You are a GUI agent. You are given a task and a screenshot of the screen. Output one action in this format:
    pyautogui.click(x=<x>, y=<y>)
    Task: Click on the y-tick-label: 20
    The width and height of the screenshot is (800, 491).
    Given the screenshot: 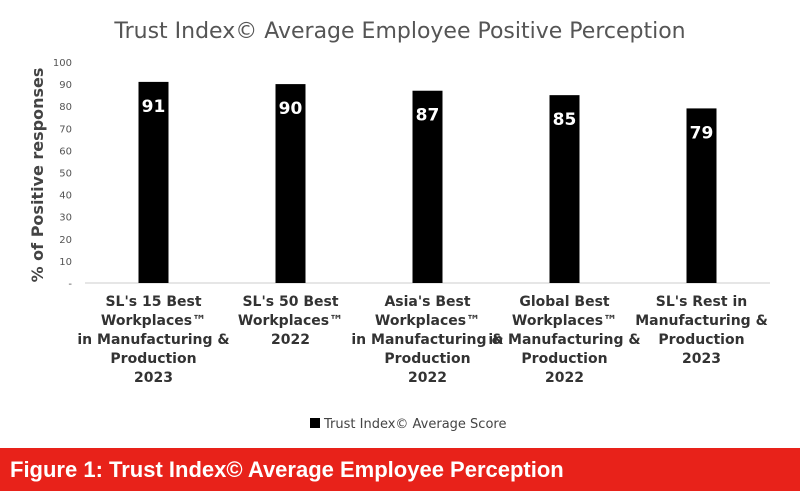 What is the action you would take?
    pyautogui.click(x=65, y=240)
    